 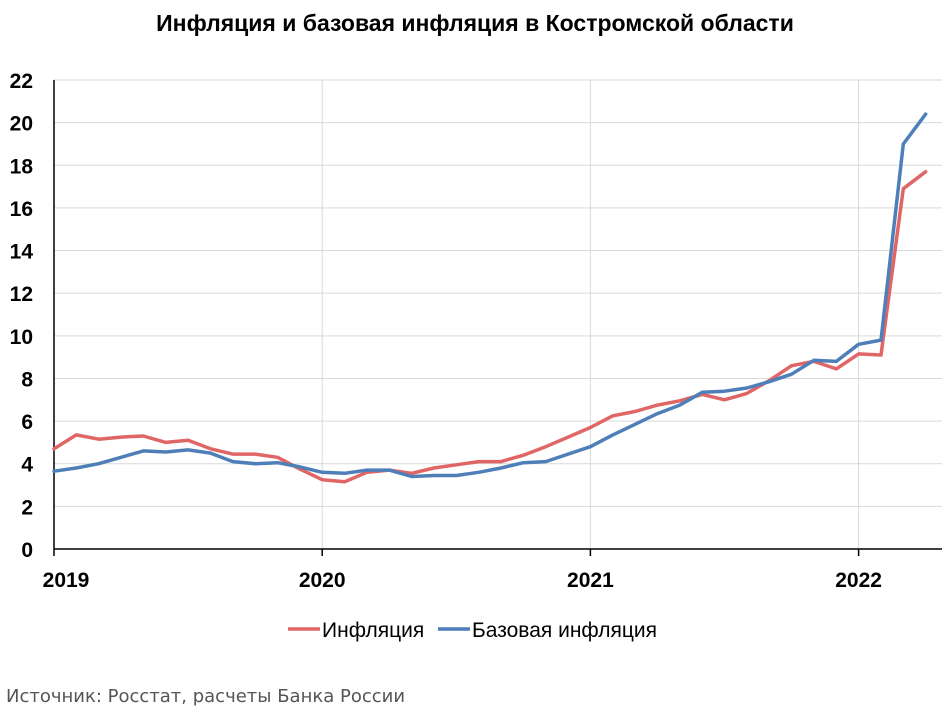 I want to click on source-note: Источник: Росстат, расчеты Банка России, so click(x=206, y=696).